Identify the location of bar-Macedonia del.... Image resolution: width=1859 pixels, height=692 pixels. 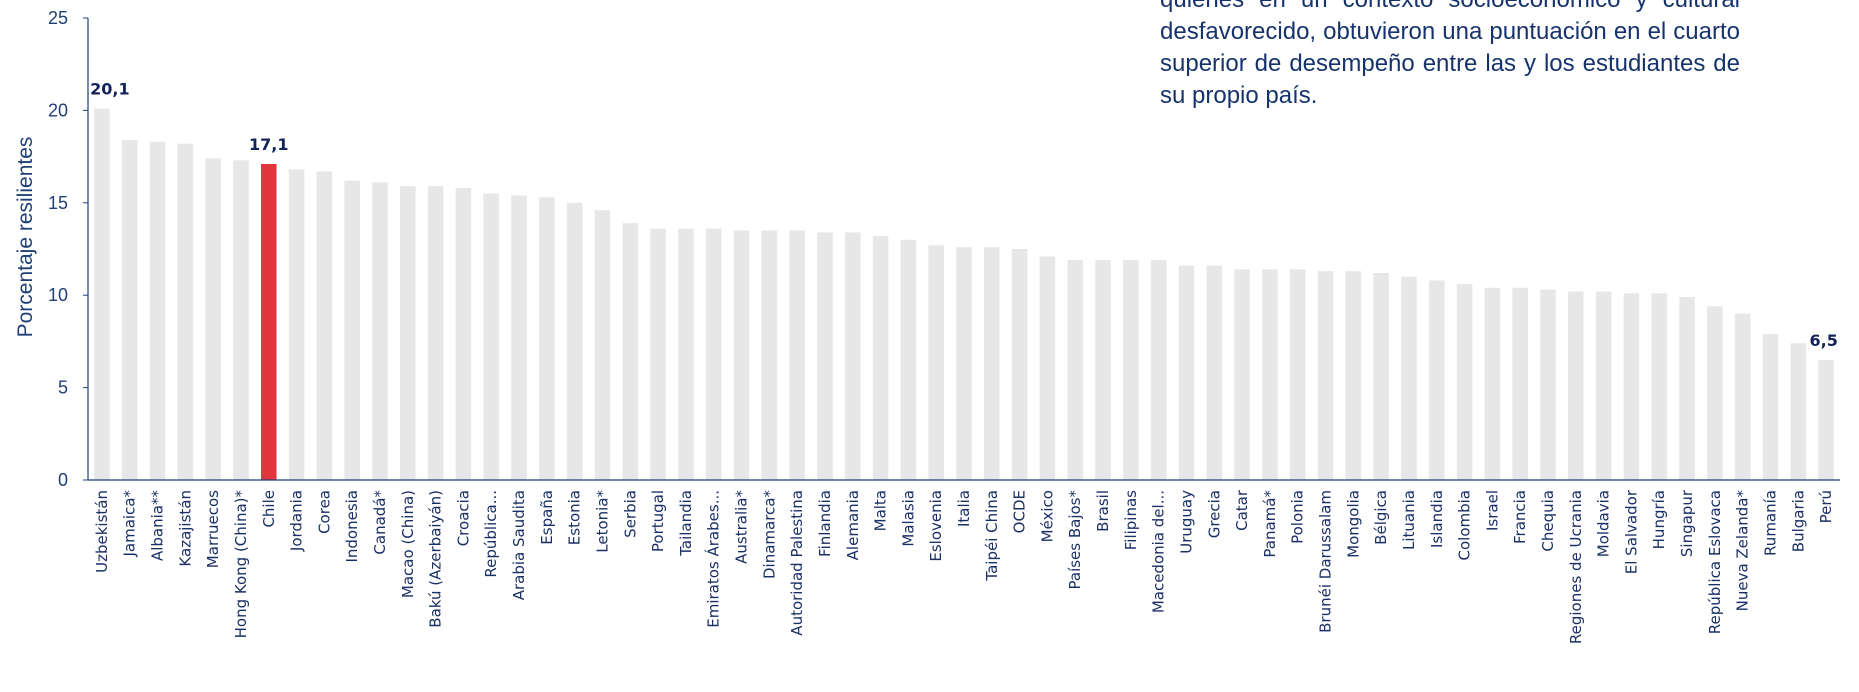
(1158, 370).